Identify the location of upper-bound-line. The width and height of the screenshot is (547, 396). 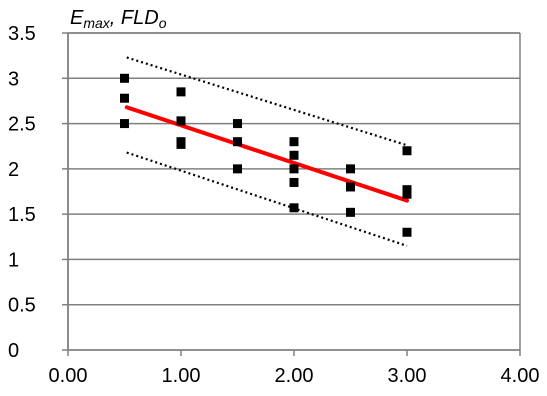
(267, 101).